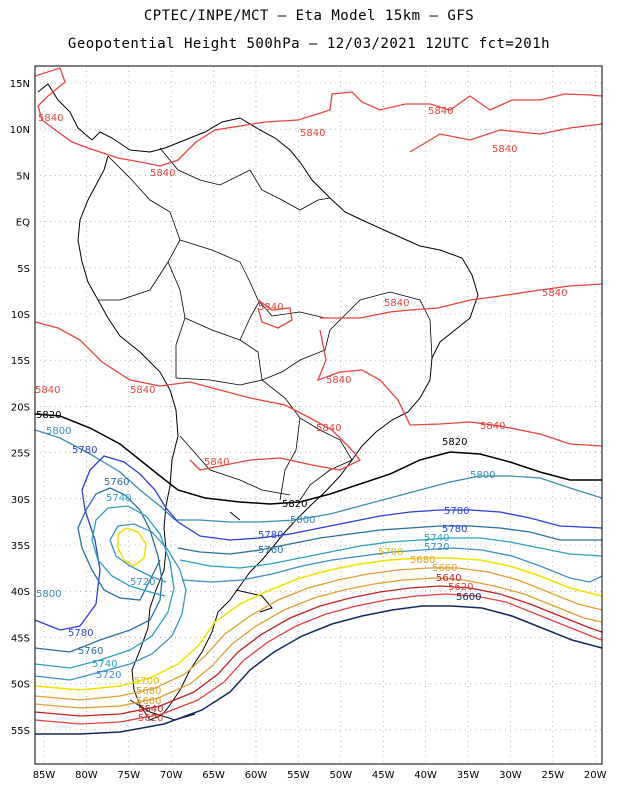 This screenshot has width=618, height=800. I want to click on lat-label: 10N, so click(20, 130).